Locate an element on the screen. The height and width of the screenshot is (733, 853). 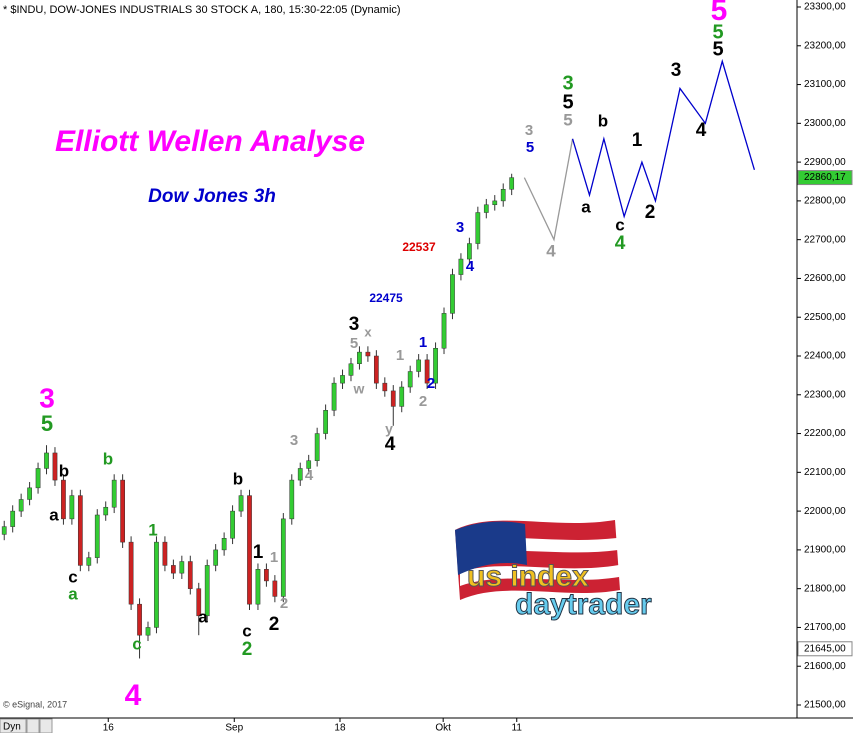
y-tick-label: 22400,00 is located at coordinates (825, 356).